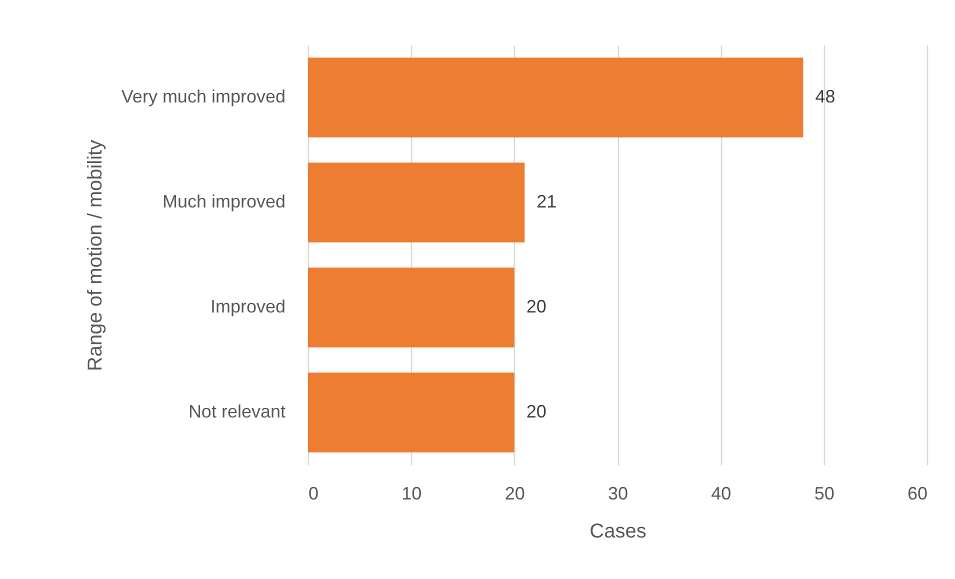 Image resolution: width=955 pixels, height=579 pixels. What do you see at coordinates (824, 494) in the screenshot?
I see `x-tick-label: 50` at bounding box center [824, 494].